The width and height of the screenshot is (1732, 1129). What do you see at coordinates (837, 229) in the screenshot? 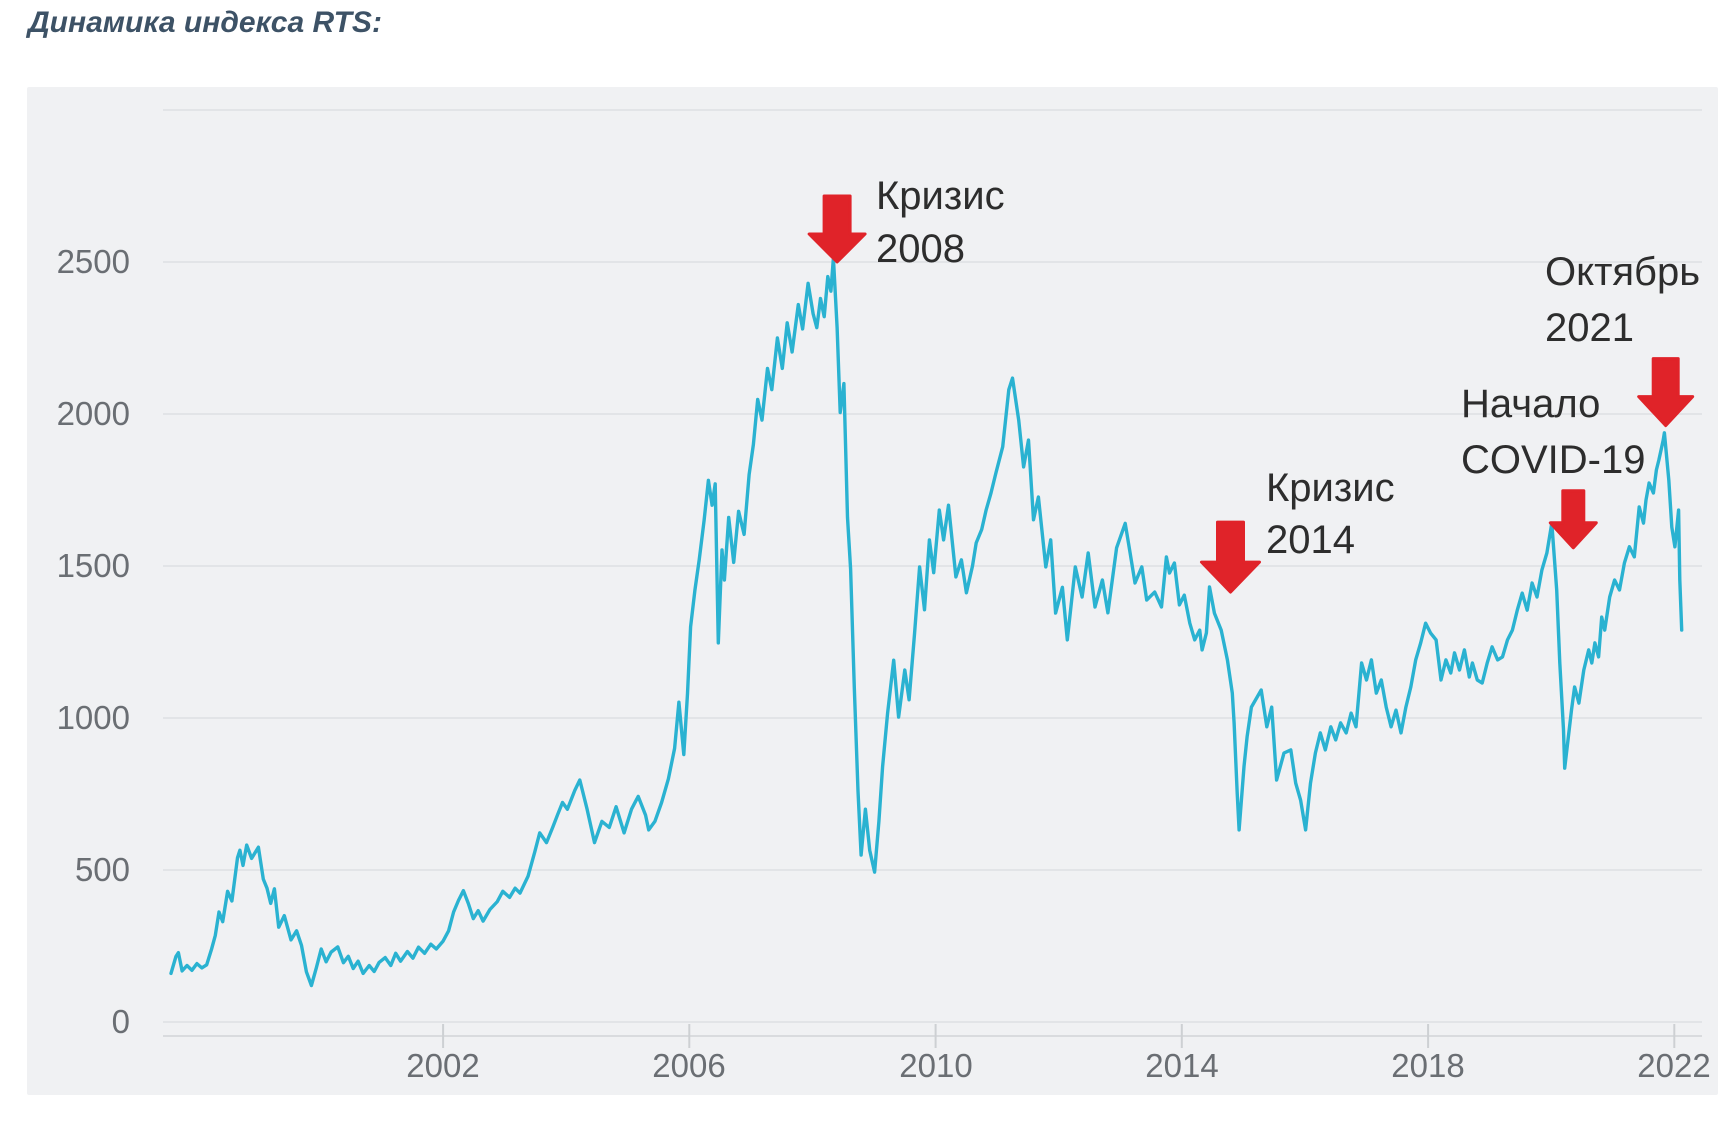
I see `crisis-2008-arrow-down-icon` at bounding box center [837, 229].